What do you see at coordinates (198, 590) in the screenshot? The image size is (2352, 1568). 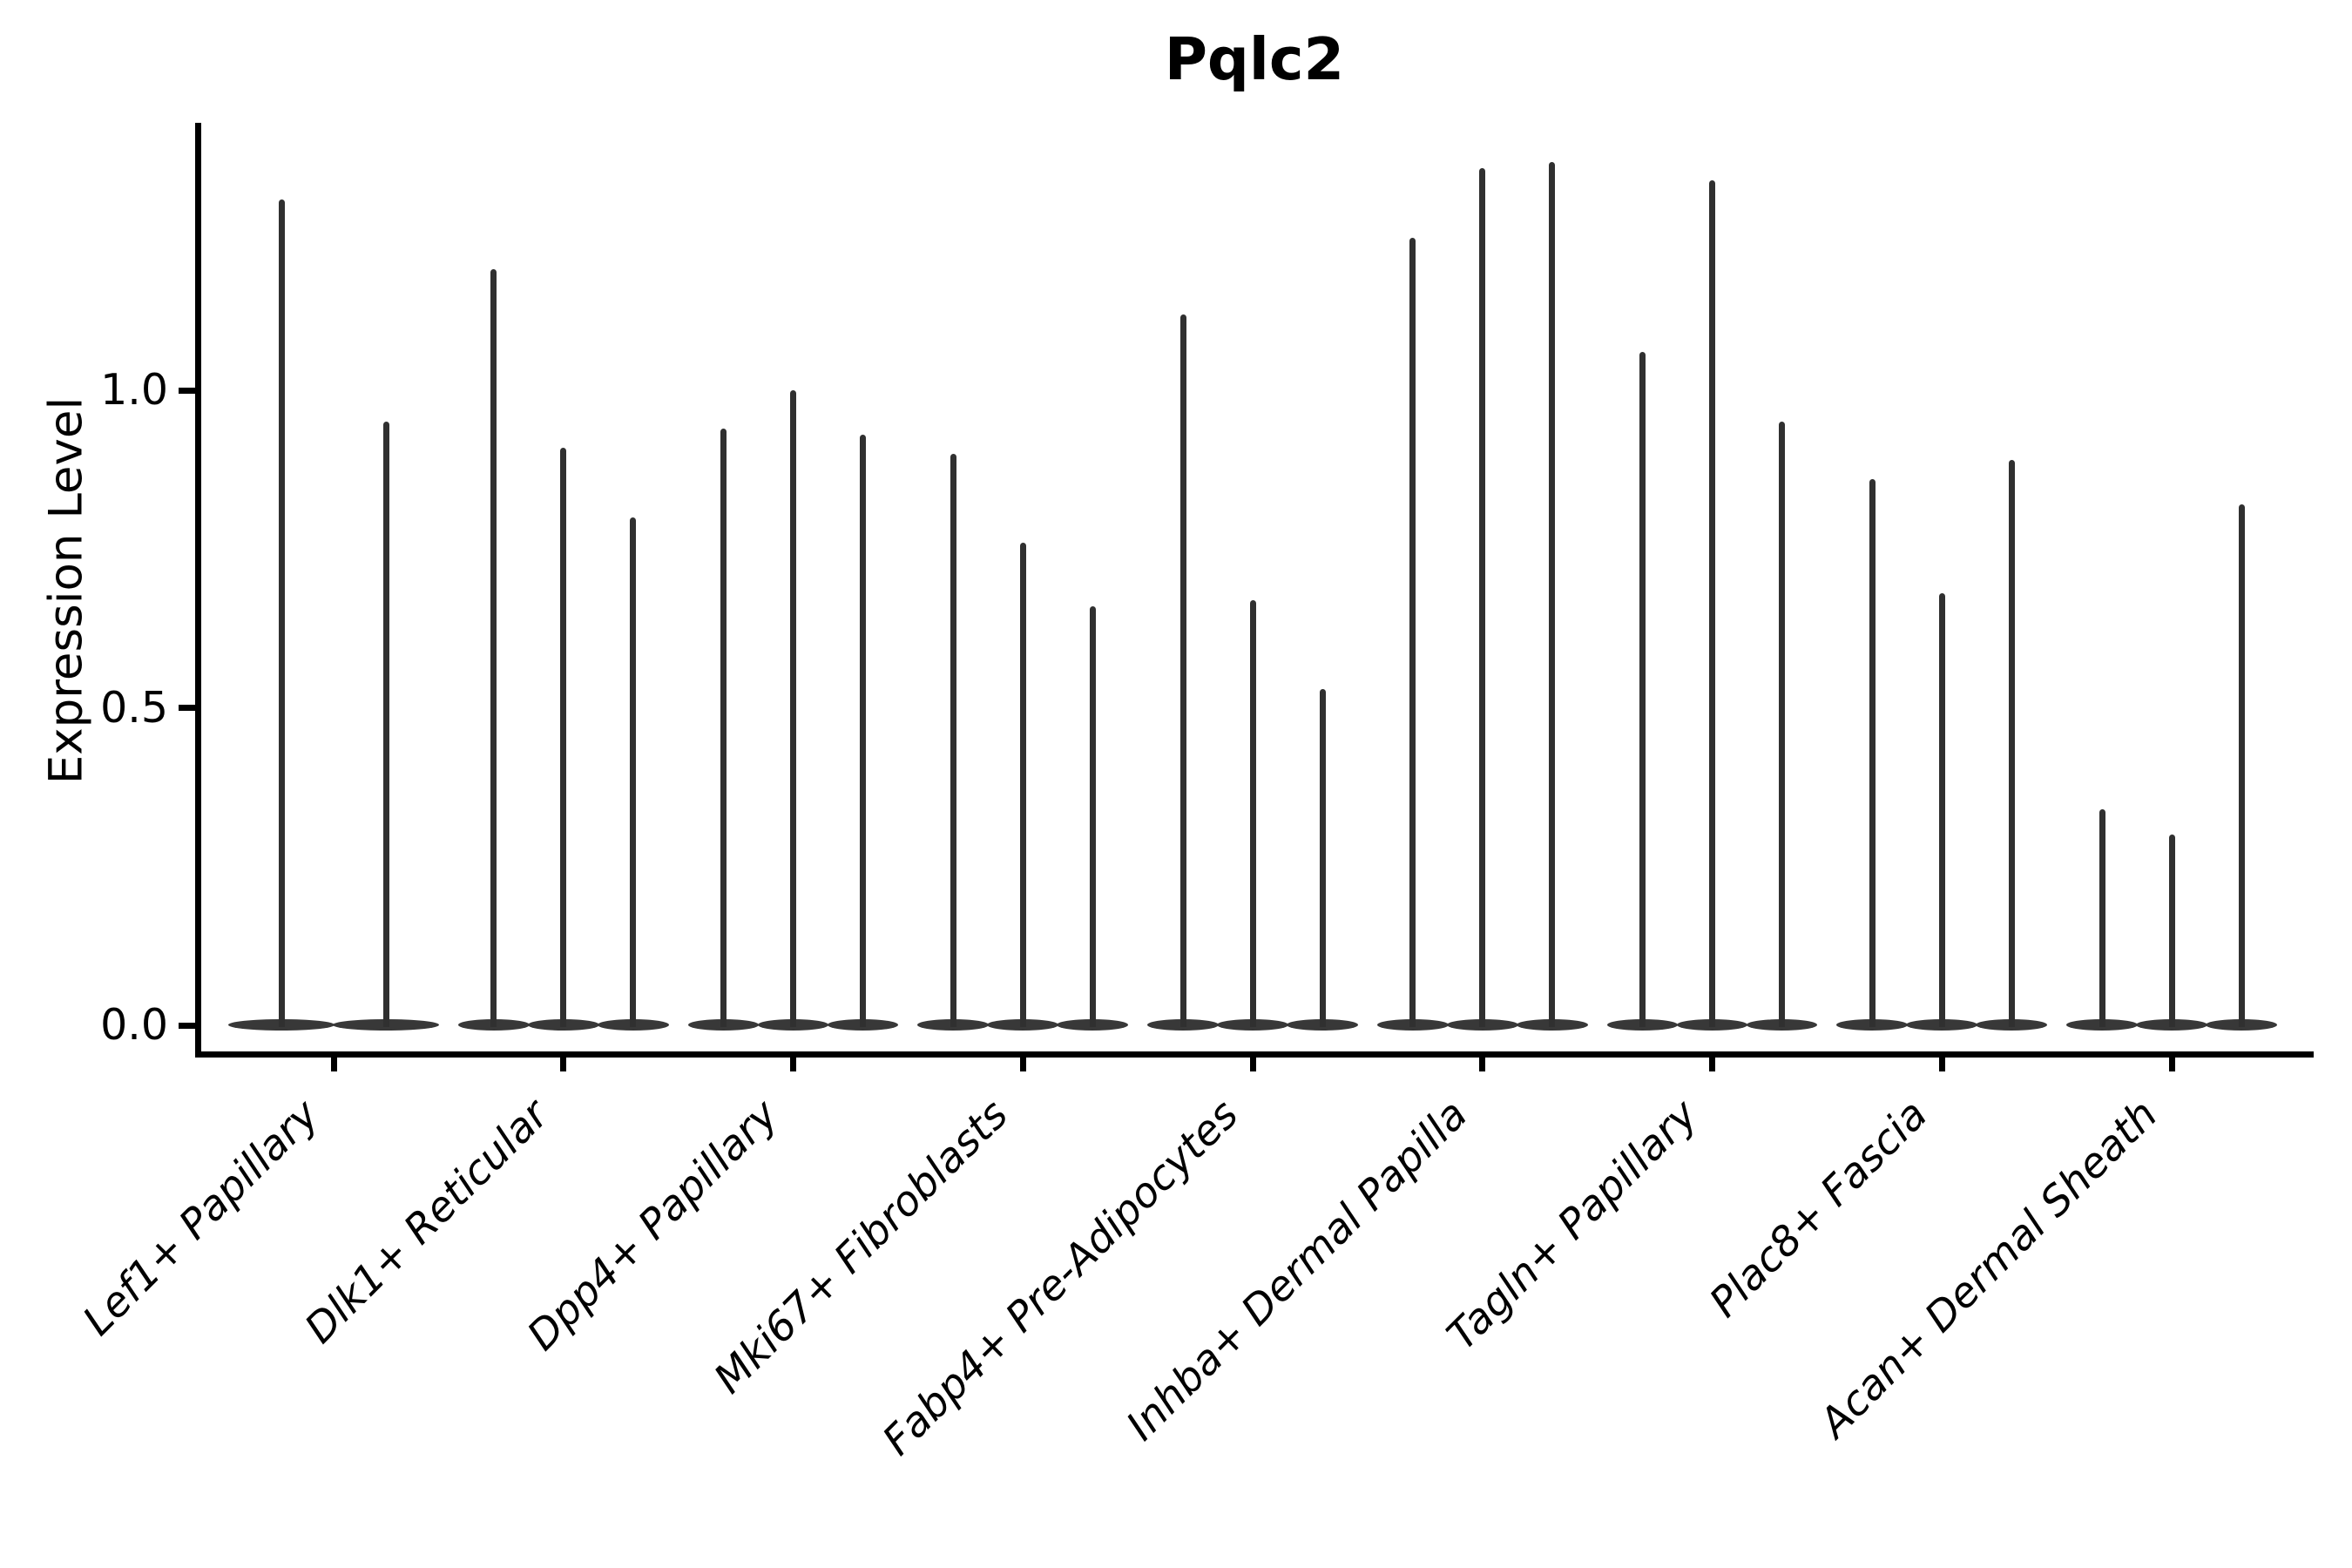 I see `y-axis-spine` at bounding box center [198, 590].